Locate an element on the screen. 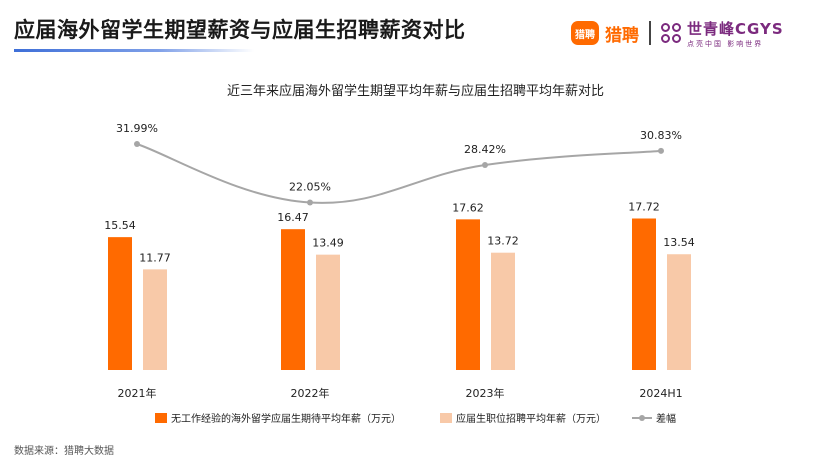 The image size is (831, 467). cgys-slogan: 点亮中国 影响世界 is located at coordinates (725, 43).